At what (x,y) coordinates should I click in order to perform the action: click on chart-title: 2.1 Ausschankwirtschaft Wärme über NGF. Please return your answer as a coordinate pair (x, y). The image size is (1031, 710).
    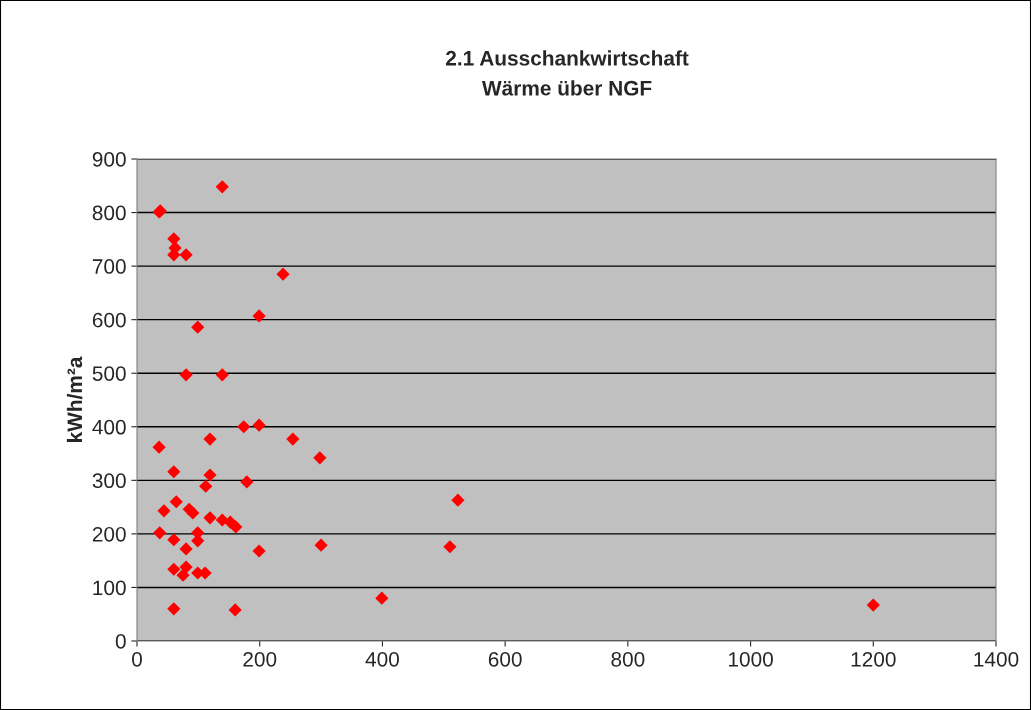
    Looking at the image, I should click on (567, 73).